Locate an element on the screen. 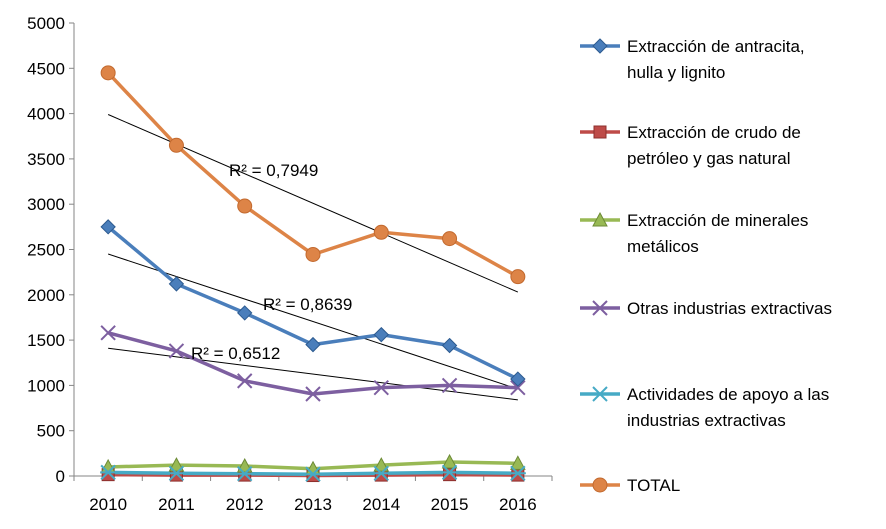 Image resolution: width=886 pixels, height=529 pixels. y-tick-label: 2000 is located at coordinates (46, 295).